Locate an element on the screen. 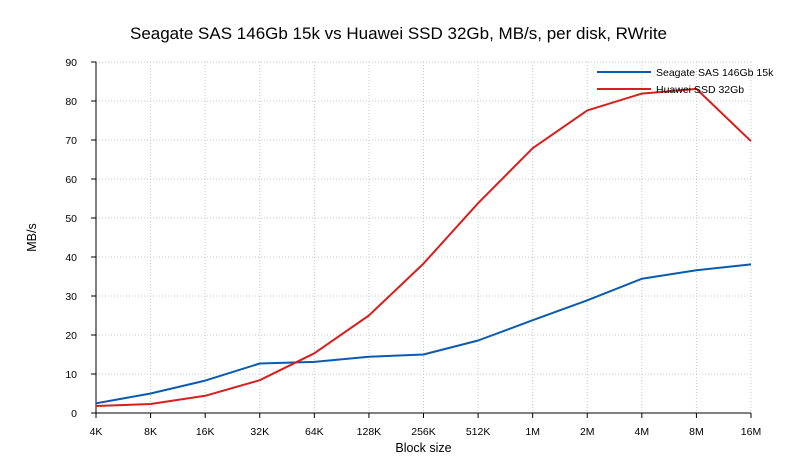 The width and height of the screenshot is (797, 473). y-axis-ticks: 0 10 20 30 40 50 60 70 80 90 is located at coordinates (80, 238).